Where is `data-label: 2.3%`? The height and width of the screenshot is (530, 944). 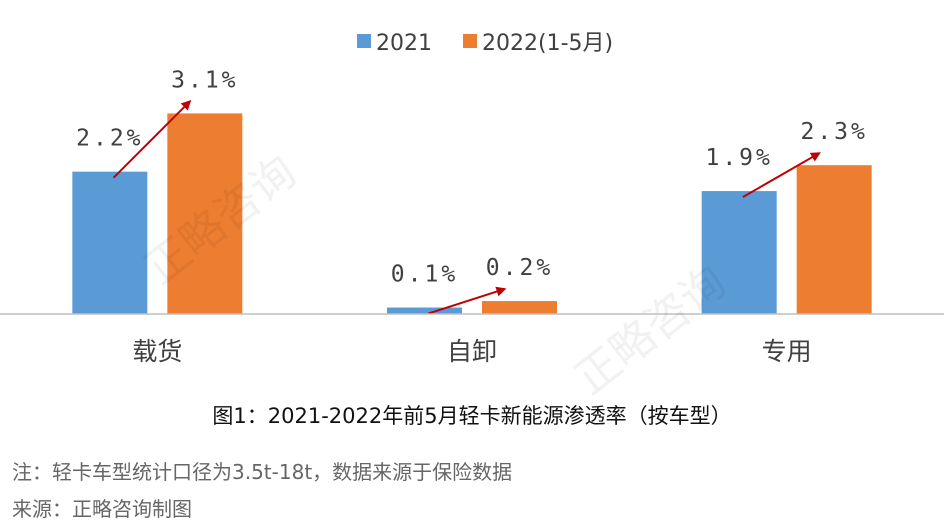 data-label: 2.3% is located at coordinates (833, 132).